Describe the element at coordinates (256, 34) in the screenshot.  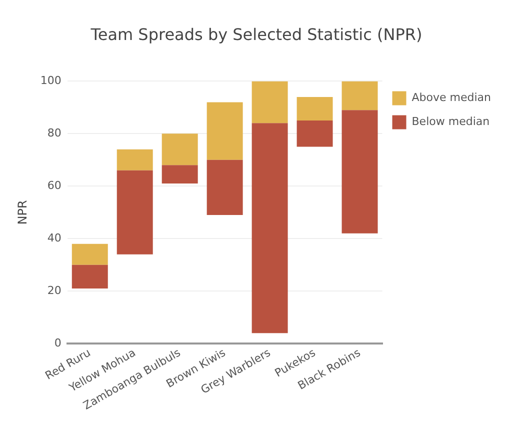
I see `chart-title: Team Spreads by Selected Statistic (NPR)` at that location.